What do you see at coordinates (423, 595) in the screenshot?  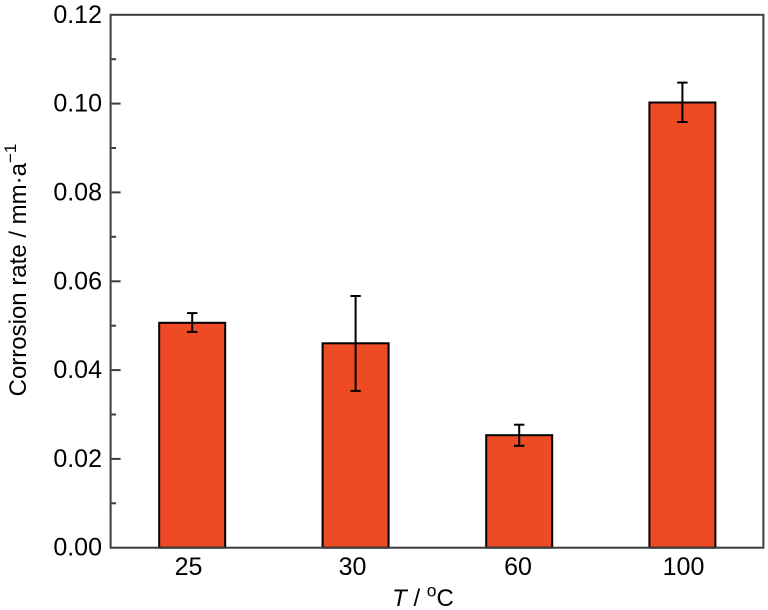 I see `svg-text: T / oC` at bounding box center [423, 595].